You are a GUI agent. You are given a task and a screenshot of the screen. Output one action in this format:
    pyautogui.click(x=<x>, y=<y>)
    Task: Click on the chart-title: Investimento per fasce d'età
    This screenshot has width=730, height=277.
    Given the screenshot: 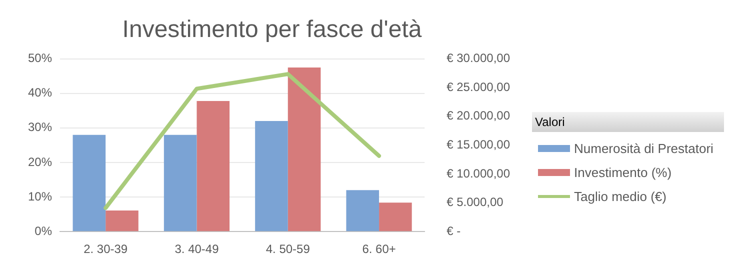 What is the action you would take?
    pyautogui.click(x=272, y=30)
    